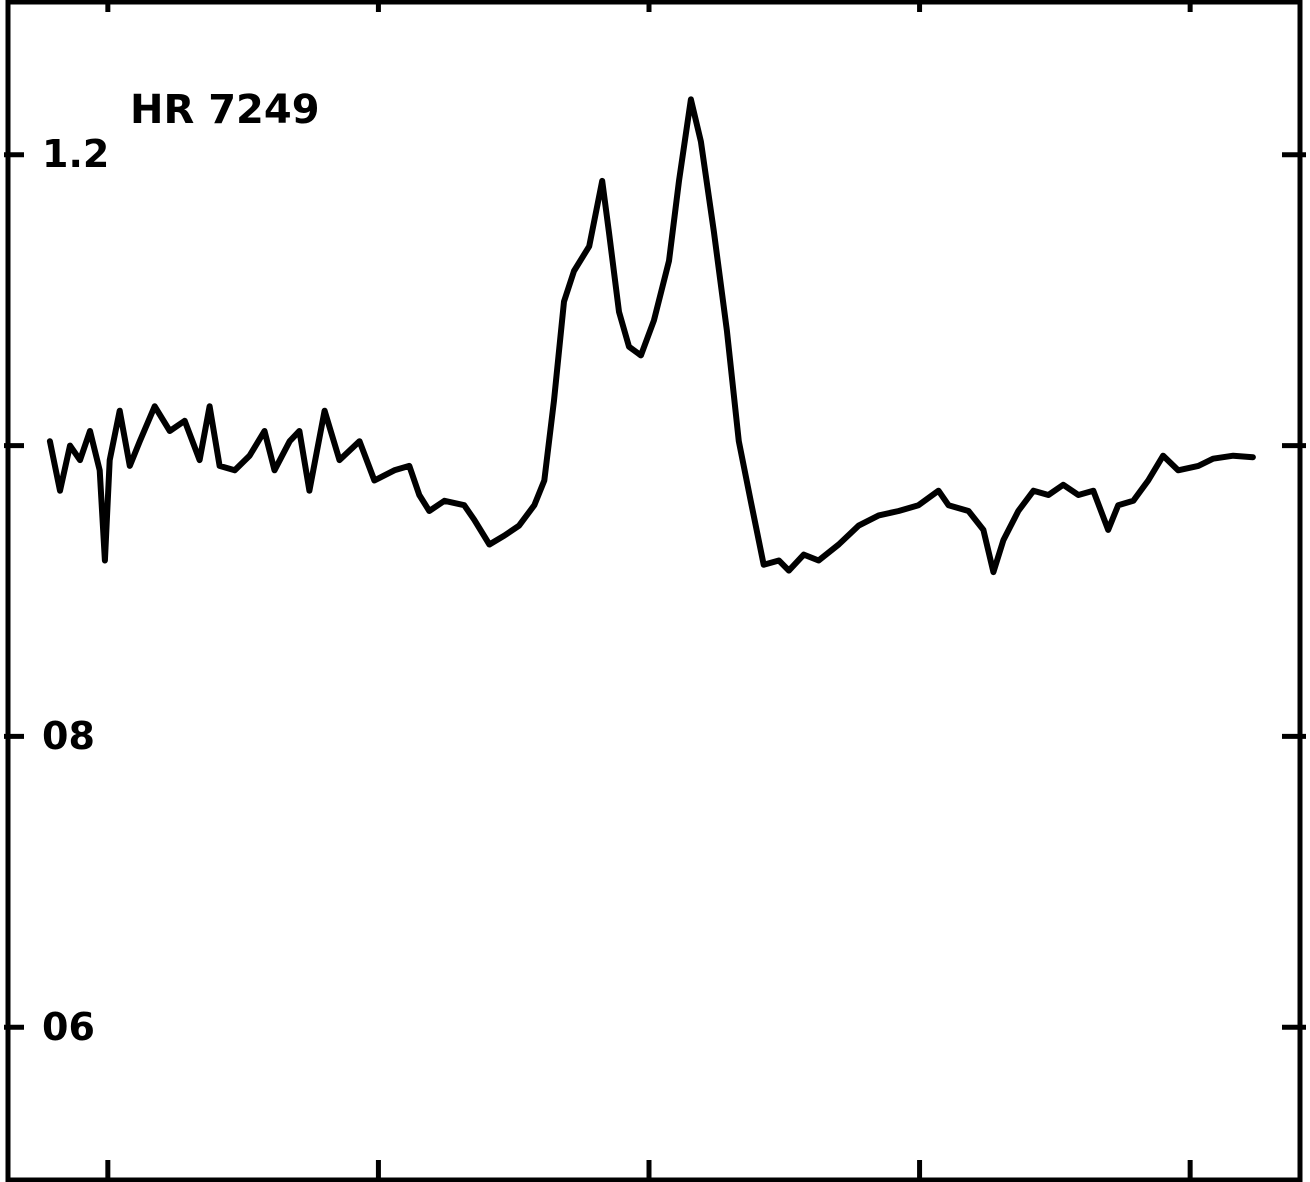 The height and width of the screenshot is (1182, 1310). Describe the element at coordinates (225, 110) in the screenshot. I see `chart-title: HR 7249` at that location.